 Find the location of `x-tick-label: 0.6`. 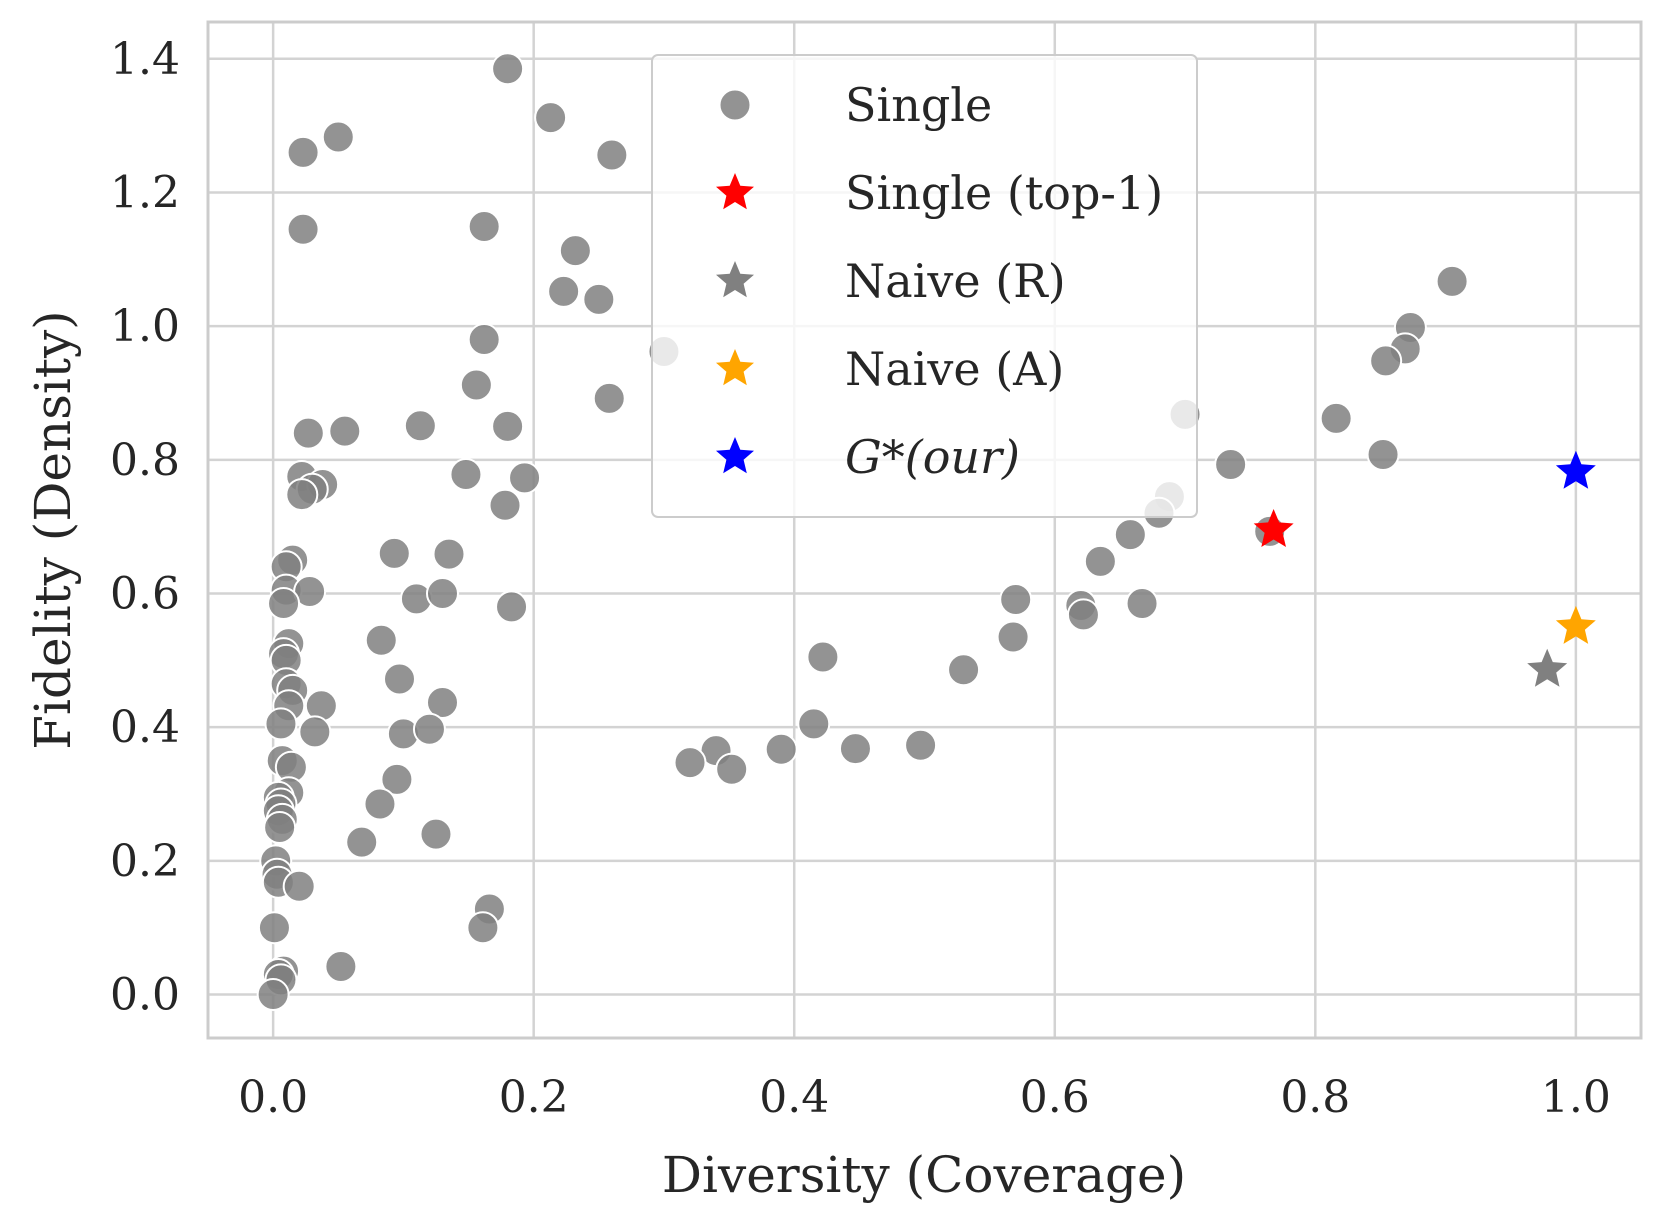

x-tick-label: 0.6 is located at coordinates (1055, 1097).